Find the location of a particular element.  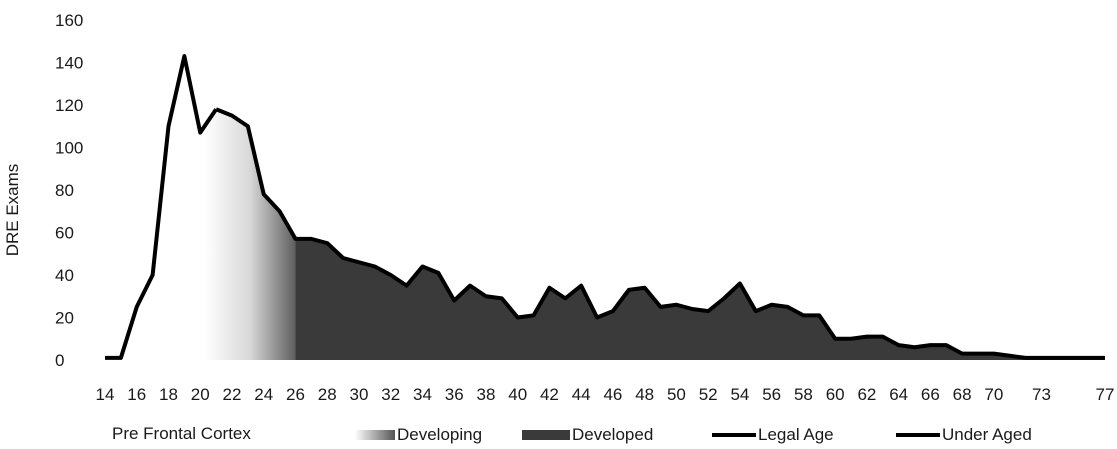

y-tick-label: 40 is located at coordinates (64, 275).